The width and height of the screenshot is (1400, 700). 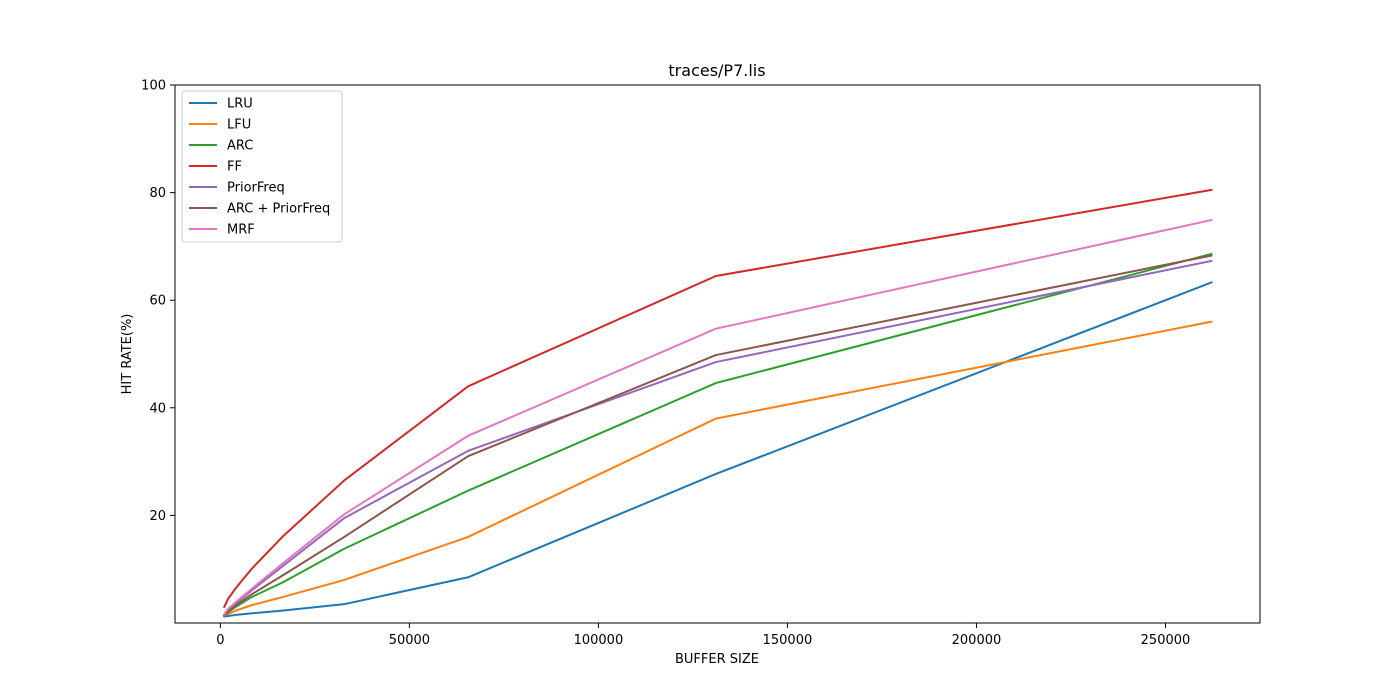 I want to click on y-tick-label: 40, so click(x=157, y=408).